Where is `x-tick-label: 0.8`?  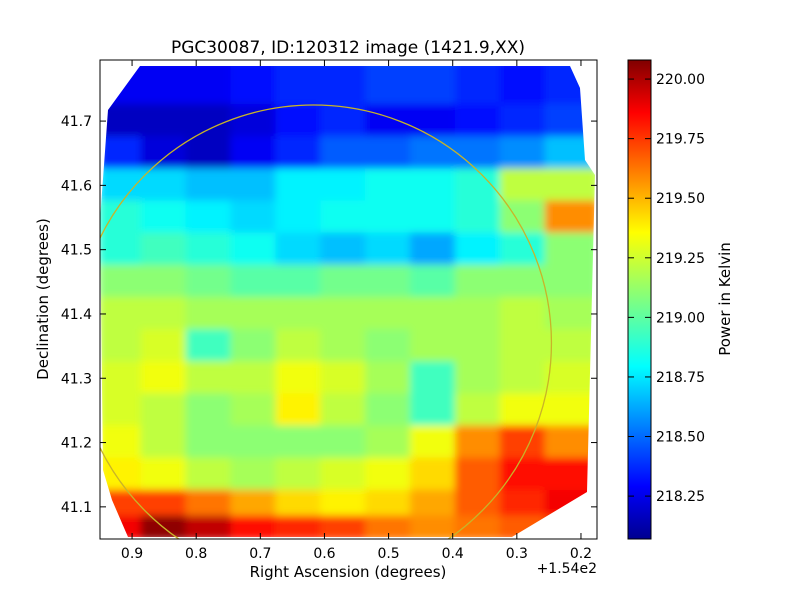 x-tick-label: 0.8 is located at coordinates (196, 554).